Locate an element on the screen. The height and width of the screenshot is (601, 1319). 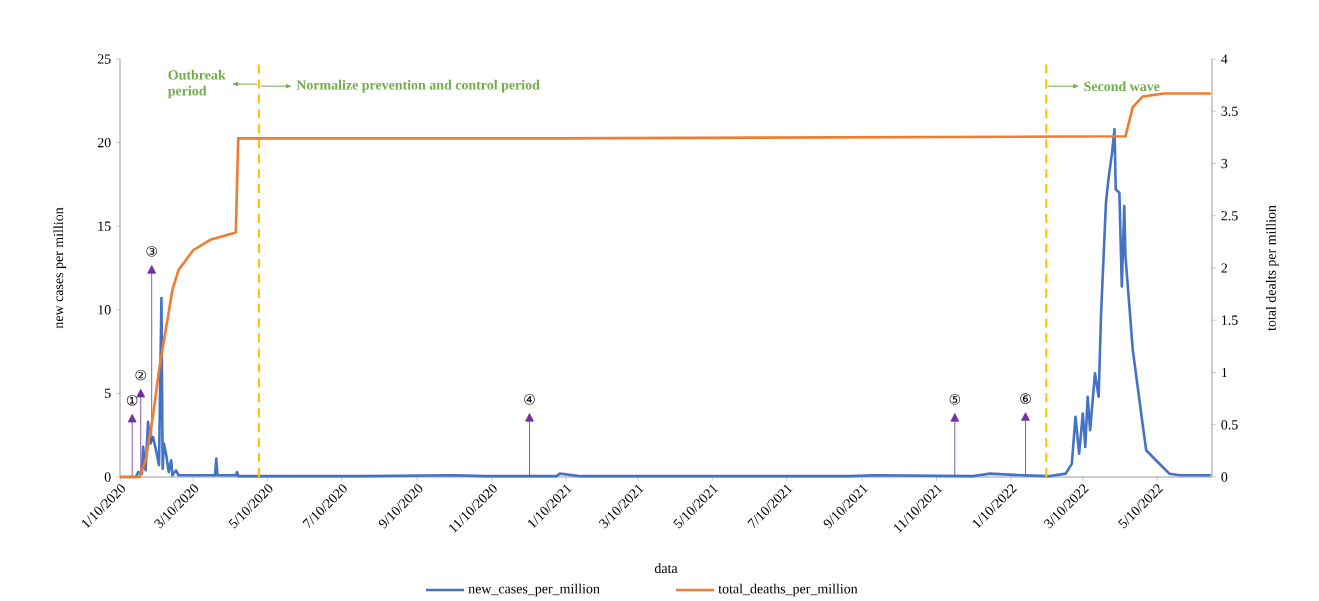
y-tick-label: 0 is located at coordinates (107, 477).